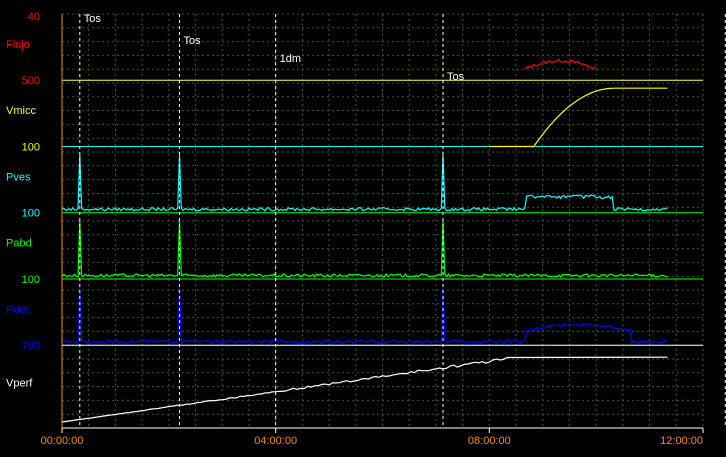 This screenshot has height=457, width=726. I want to click on flujo-baseline-label: 500, so click(31, 81).